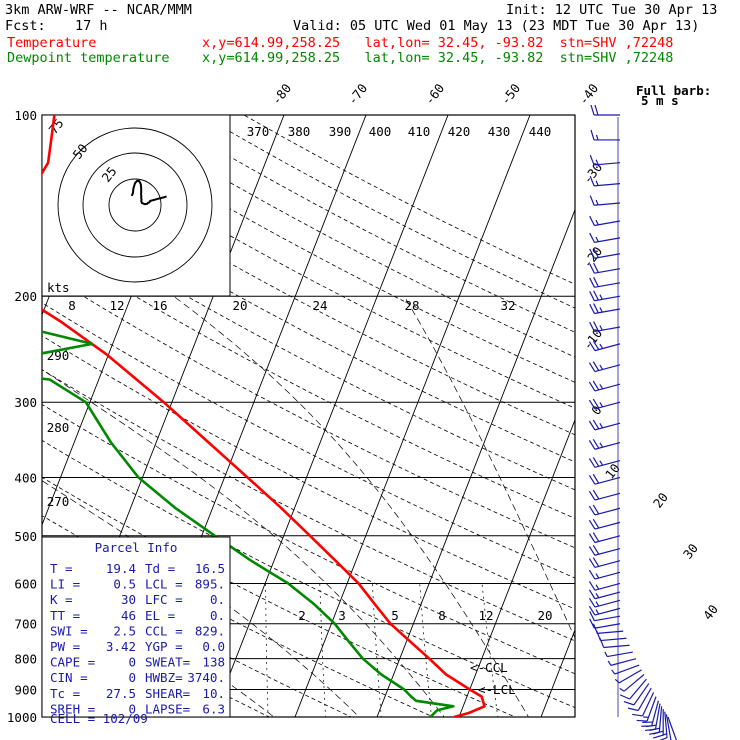  What do you see at coordinates (116, 305) in the screenshot?
I see `mixing-ratio-top-label: 12` at bounding box center [116, 305].